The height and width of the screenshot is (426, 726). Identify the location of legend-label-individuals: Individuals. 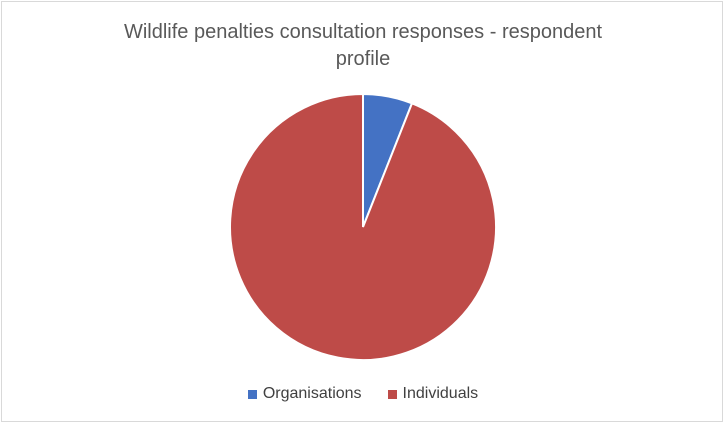
(440, 393).